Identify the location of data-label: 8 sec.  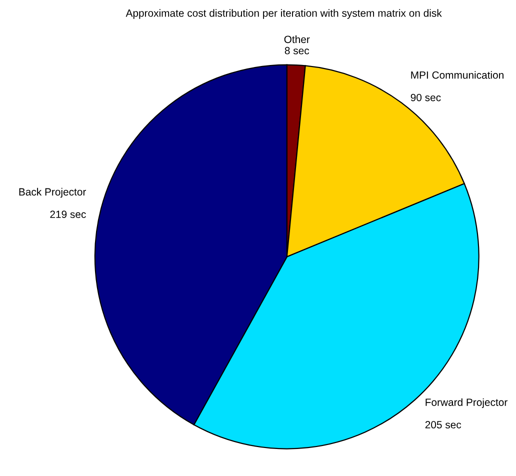
(297, 50).